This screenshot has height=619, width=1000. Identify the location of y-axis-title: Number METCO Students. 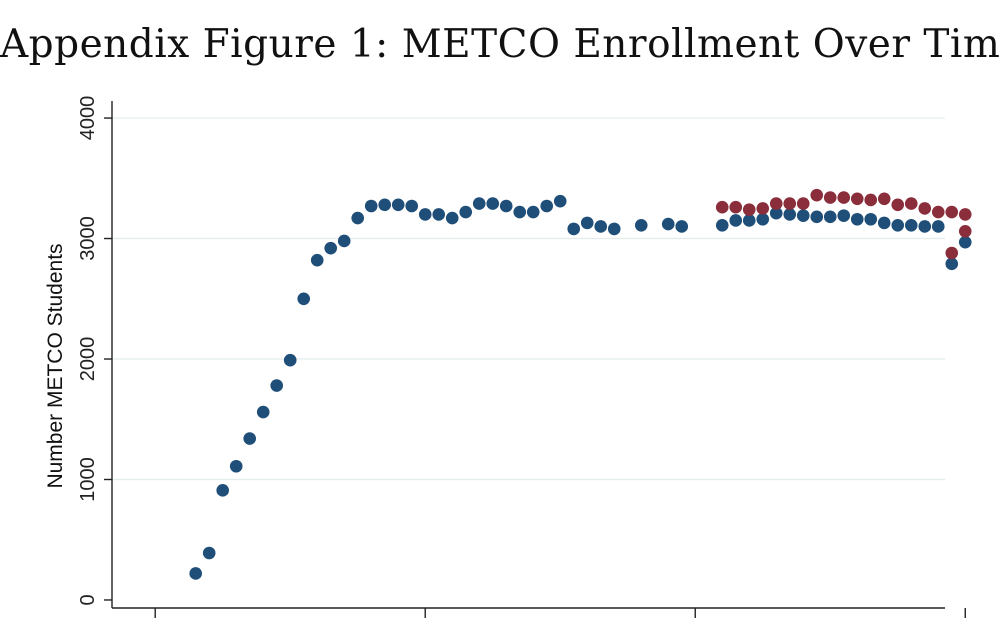
(55, 365).